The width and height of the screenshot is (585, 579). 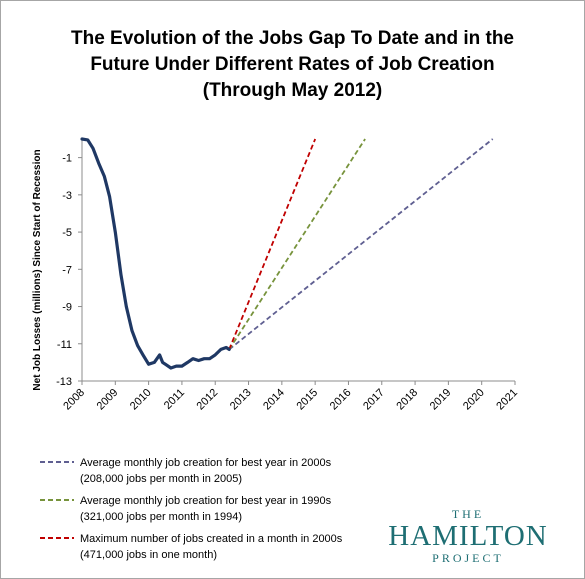 I want to click on hamilton-project-logo: THE HAMILTON PROJECT, so click(x=468, y=537).